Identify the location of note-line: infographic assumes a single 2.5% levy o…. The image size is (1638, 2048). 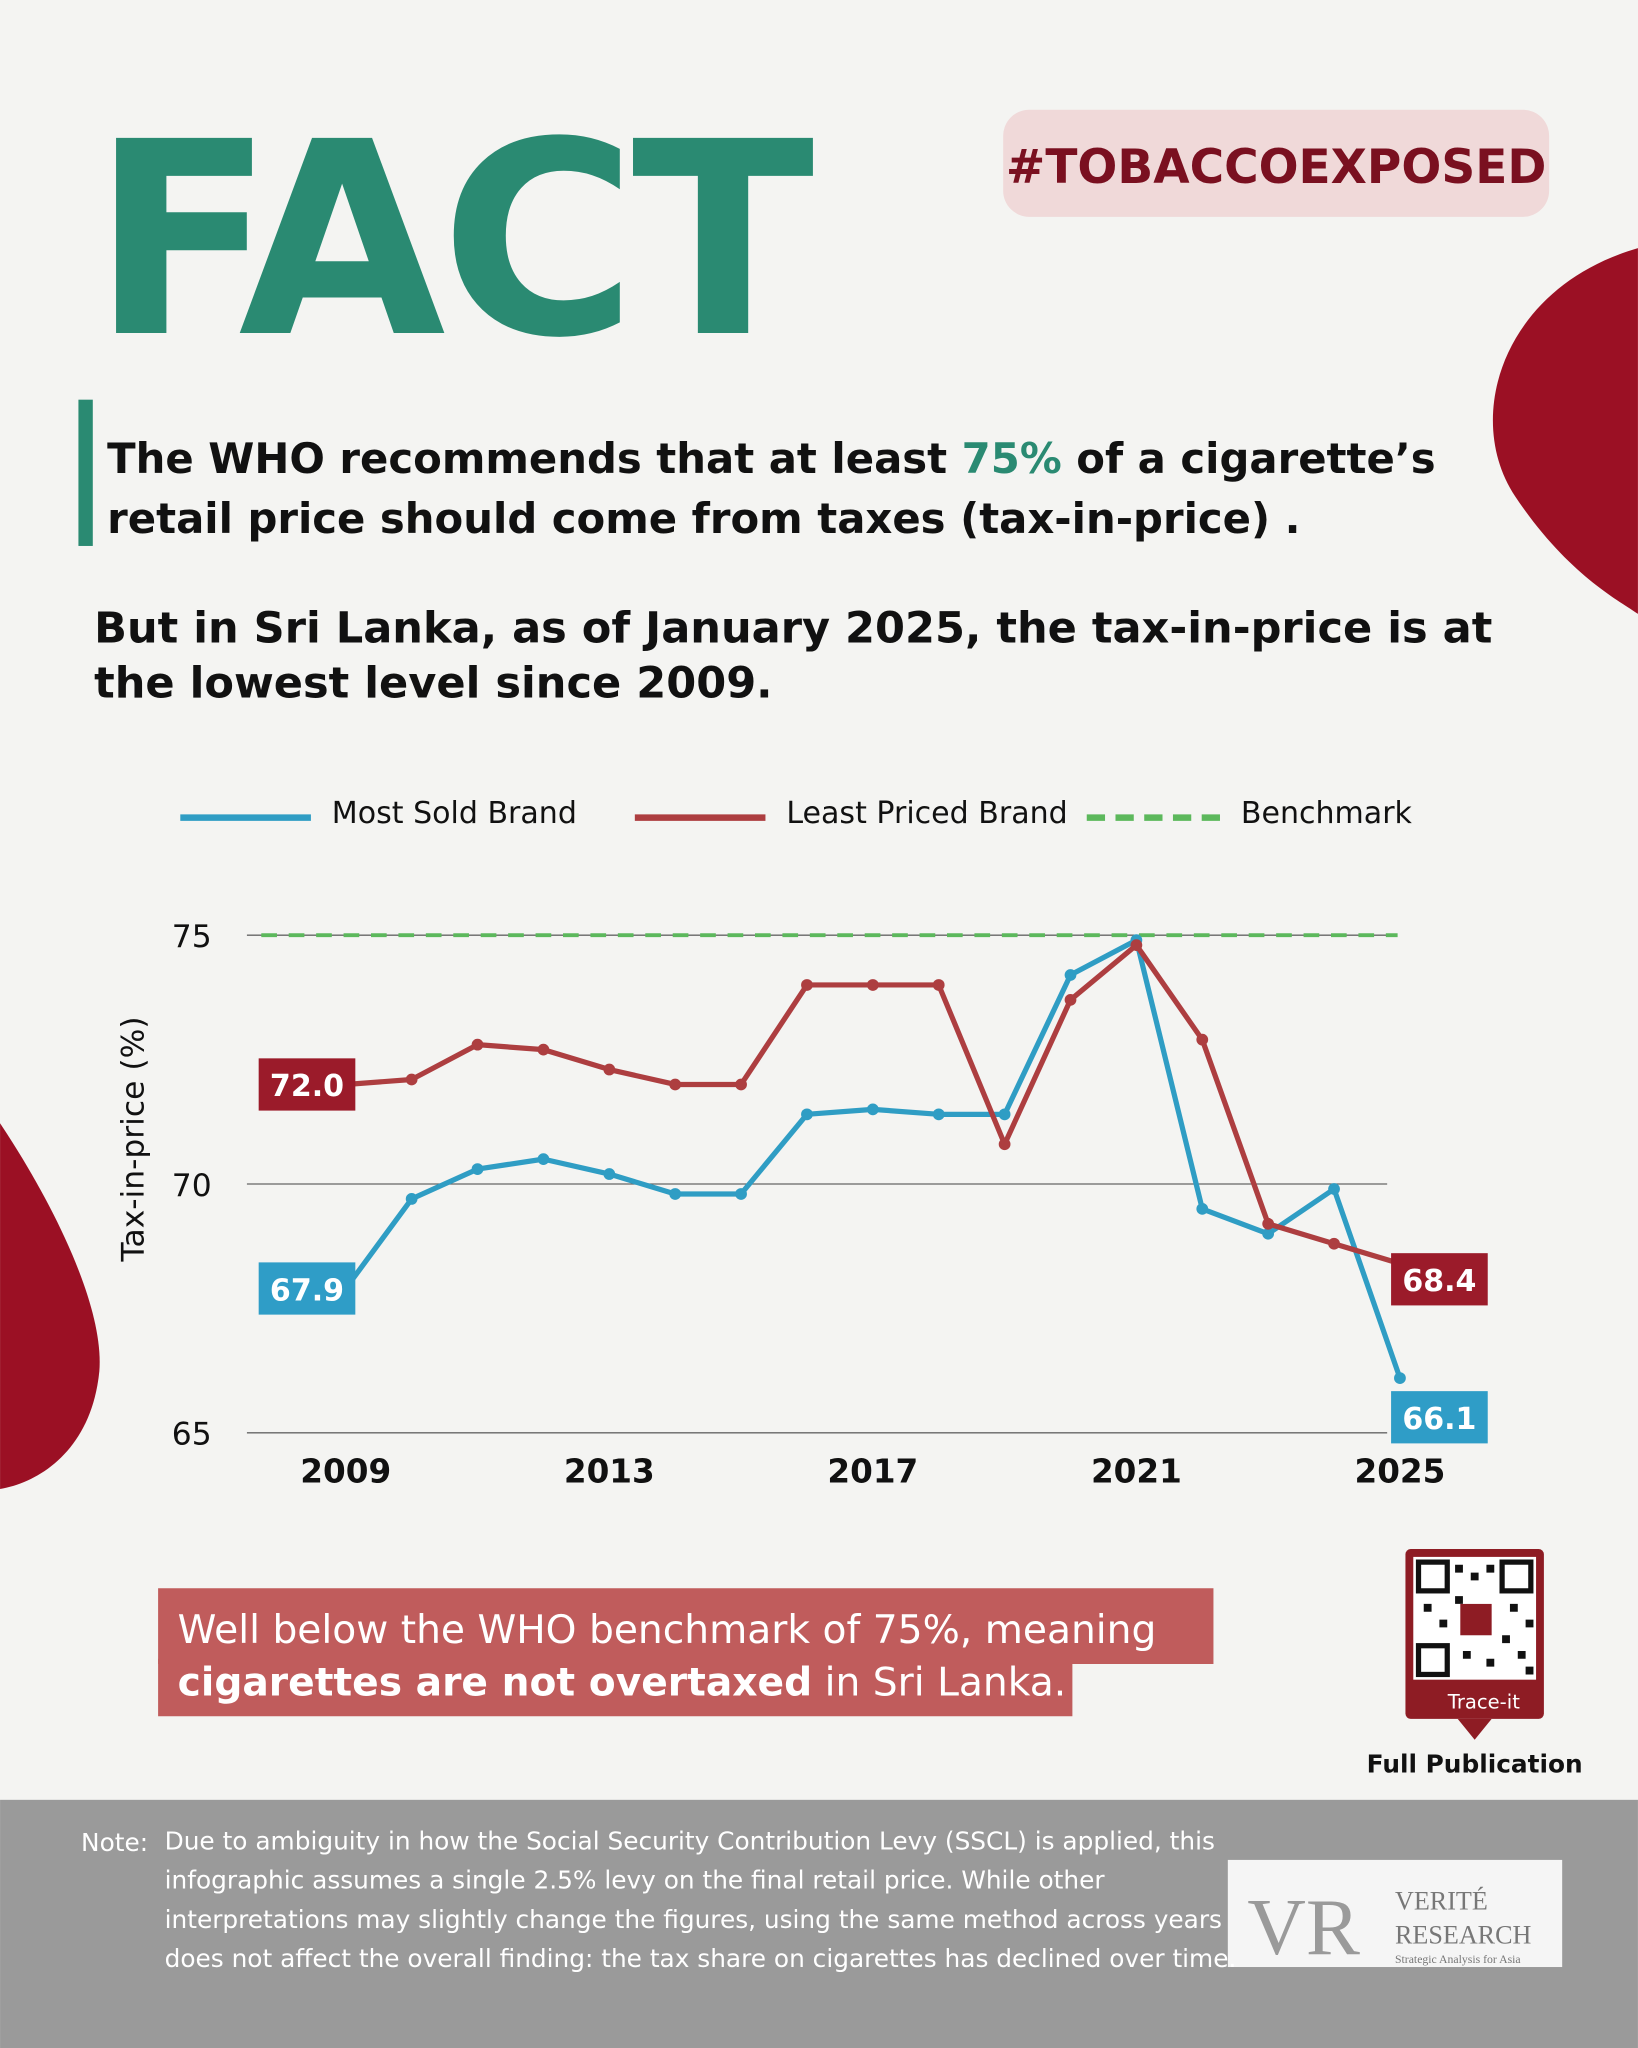
(635, 1880).